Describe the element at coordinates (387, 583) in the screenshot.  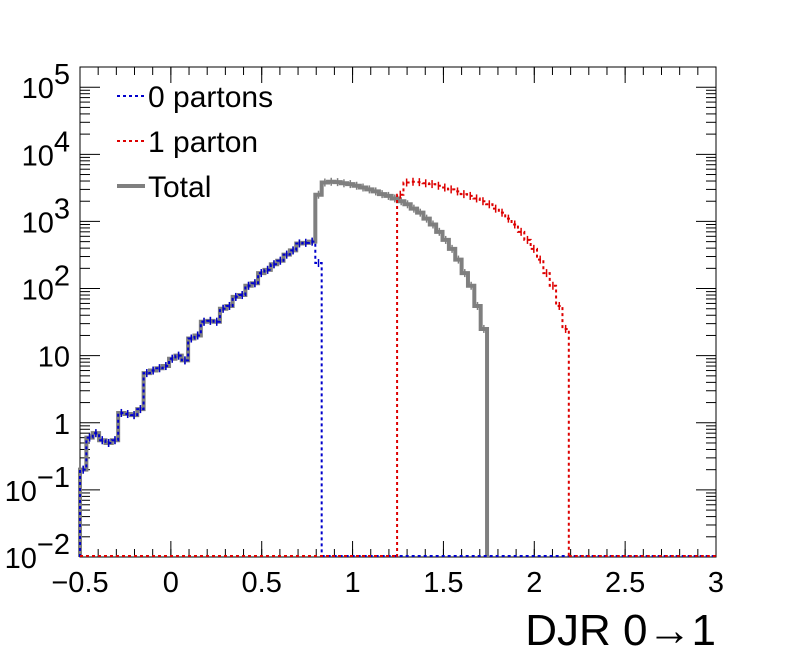
I see `x-tick-labels: −0.5 0 0.5 1 1.5 2 2.5 3` at that location.